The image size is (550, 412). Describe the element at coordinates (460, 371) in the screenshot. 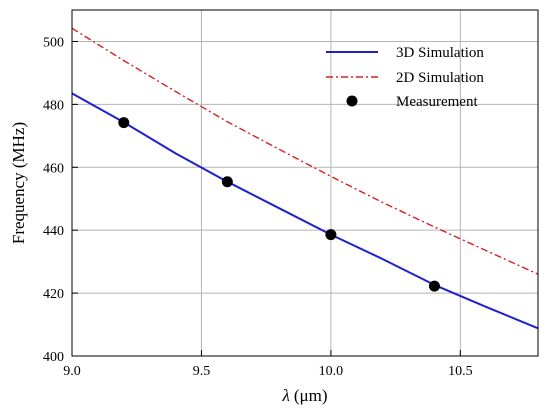

I see `x-tick-label: 10.5` at that location.